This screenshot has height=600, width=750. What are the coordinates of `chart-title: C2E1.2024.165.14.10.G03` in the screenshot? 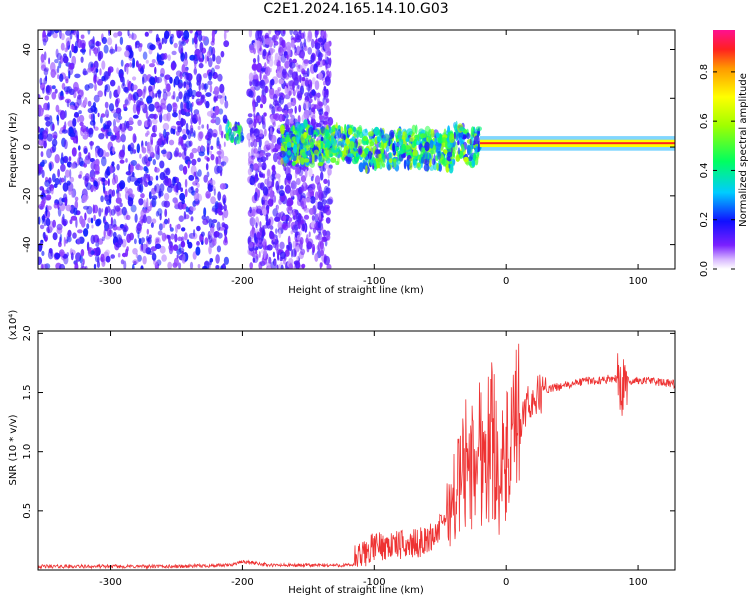 It's located at (356, 9).